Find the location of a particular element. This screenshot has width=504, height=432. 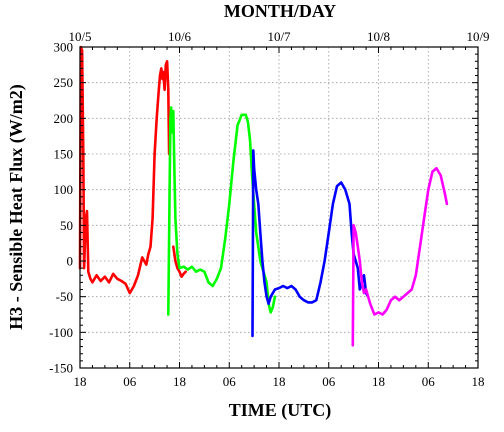

y-tick-label: 200 is located at coordinates (64, 118).